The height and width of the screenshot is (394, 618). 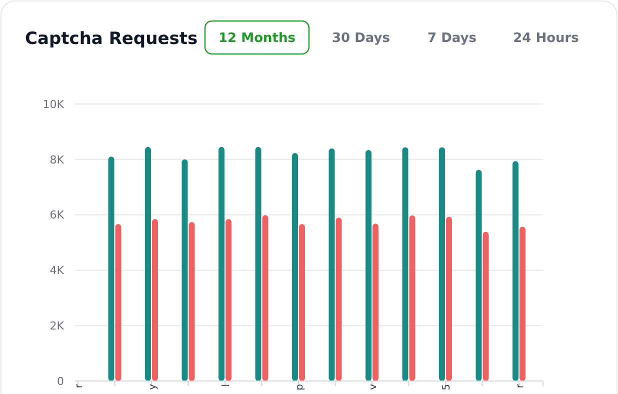 What do you see at coordinates (257, 38) in the screenshot?
I see `text: 12 Months` at bounding box center [257, 38].